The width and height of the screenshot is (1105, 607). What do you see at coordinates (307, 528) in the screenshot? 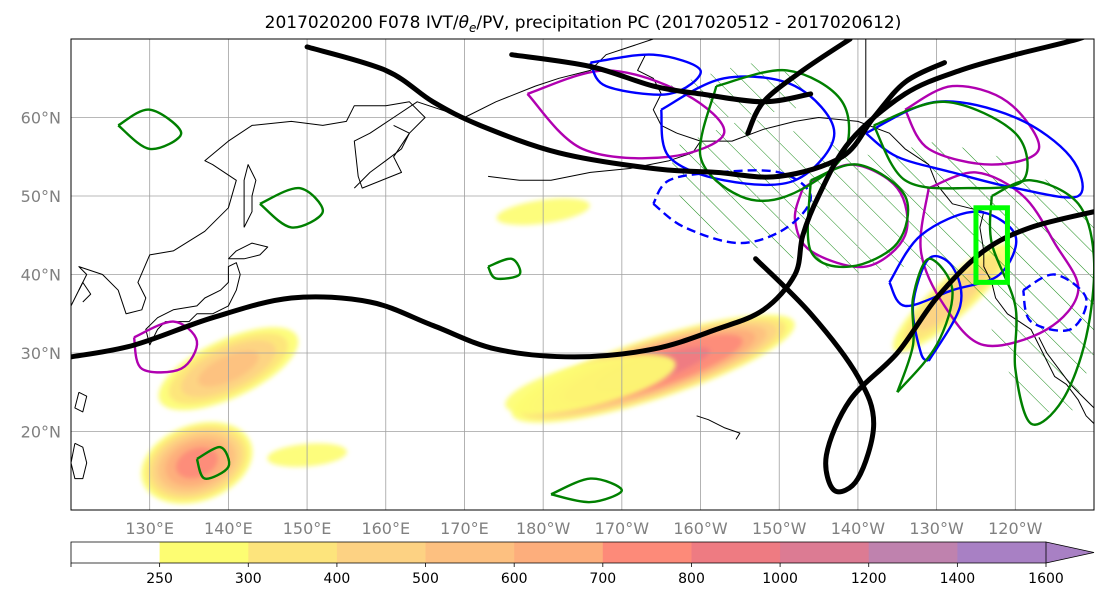
I see `x-tick-label: 150°E` at bounding box center [307, 528].